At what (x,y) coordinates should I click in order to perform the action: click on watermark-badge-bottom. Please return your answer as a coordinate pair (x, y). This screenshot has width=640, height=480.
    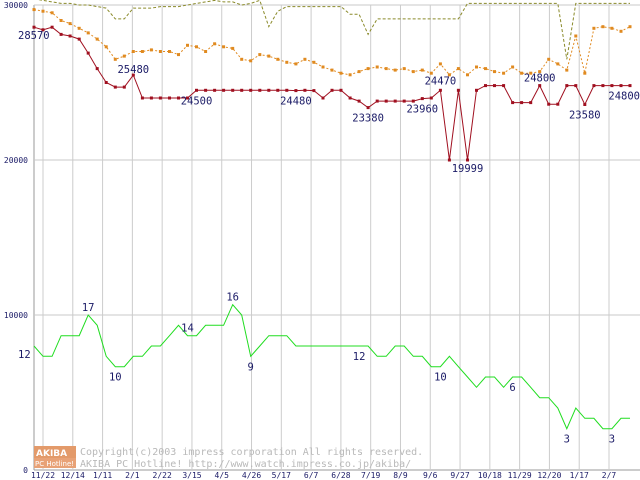
    Looking at the image, I should click on (55, 463).